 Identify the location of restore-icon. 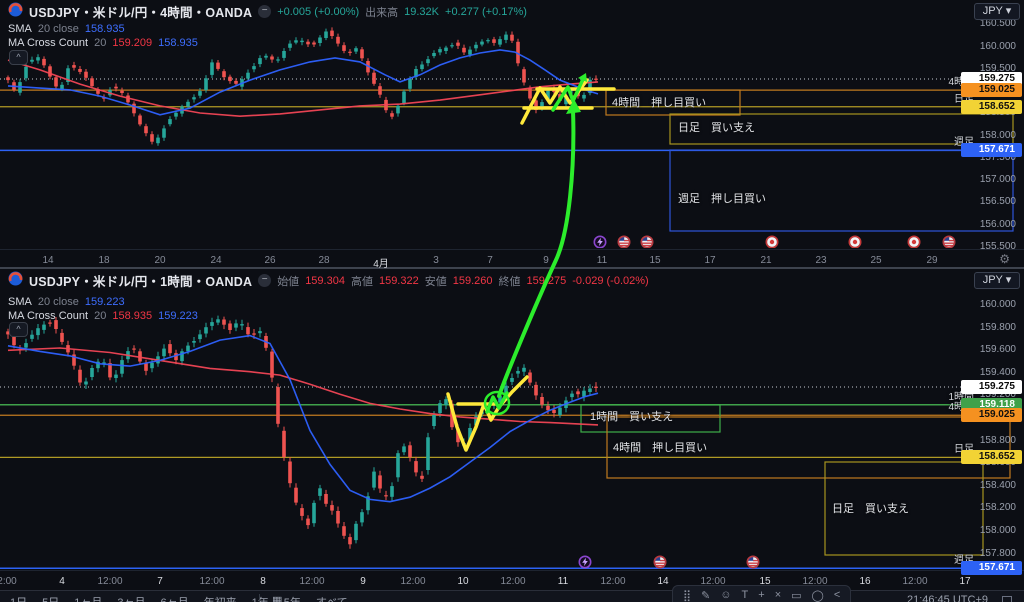
(1007, 599).